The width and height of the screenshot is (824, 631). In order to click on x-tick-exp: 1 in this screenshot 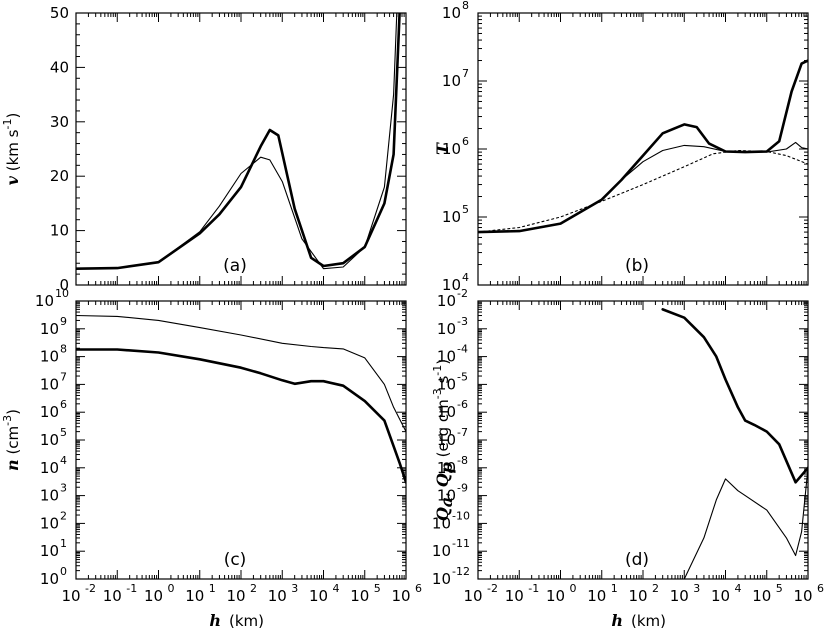, I will do `click(212, 588)`.